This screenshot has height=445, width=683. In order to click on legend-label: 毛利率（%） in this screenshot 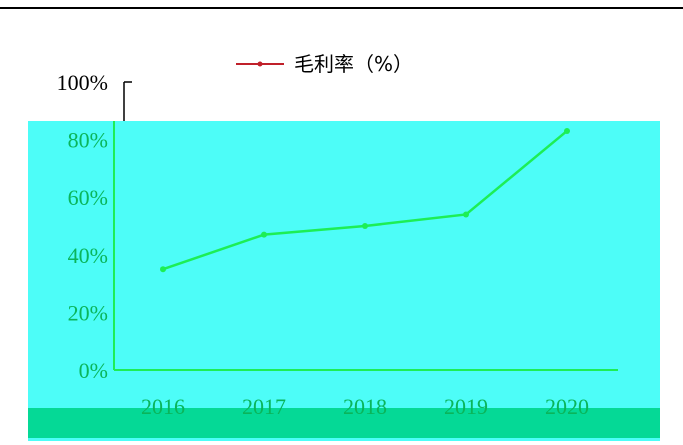, I will do `click(353, 64)`.